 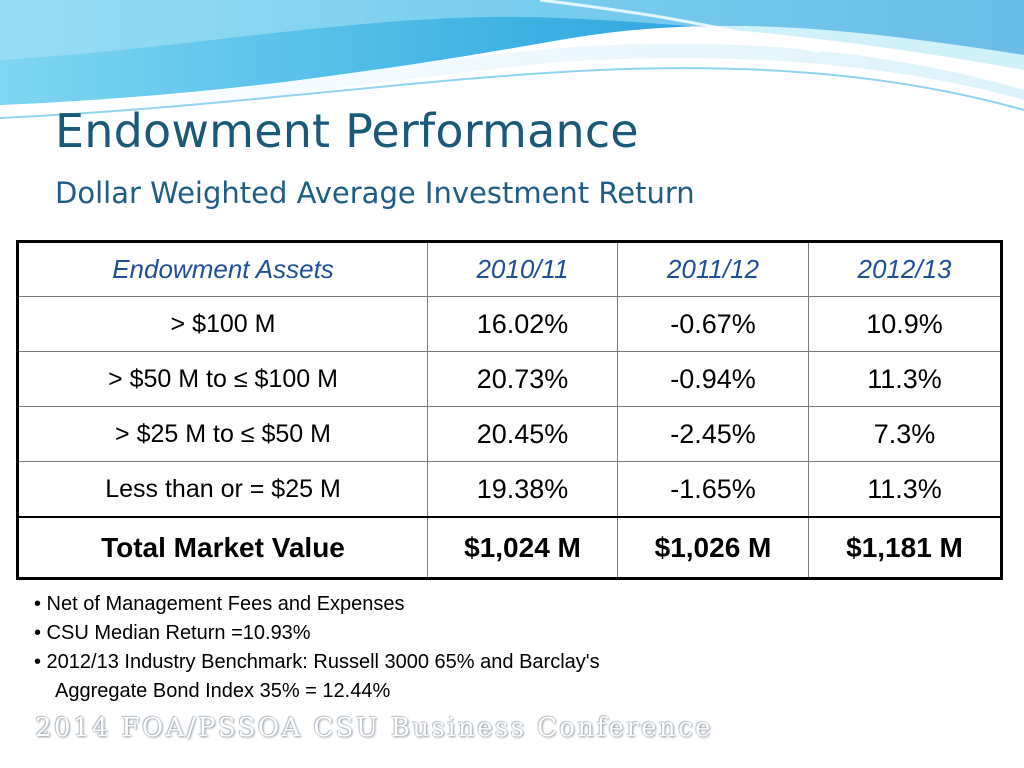 What do you see at coordinates (905, 434) in the screenshot?
I see `cell-value: 7.3%` at bounding box center [905, 434].